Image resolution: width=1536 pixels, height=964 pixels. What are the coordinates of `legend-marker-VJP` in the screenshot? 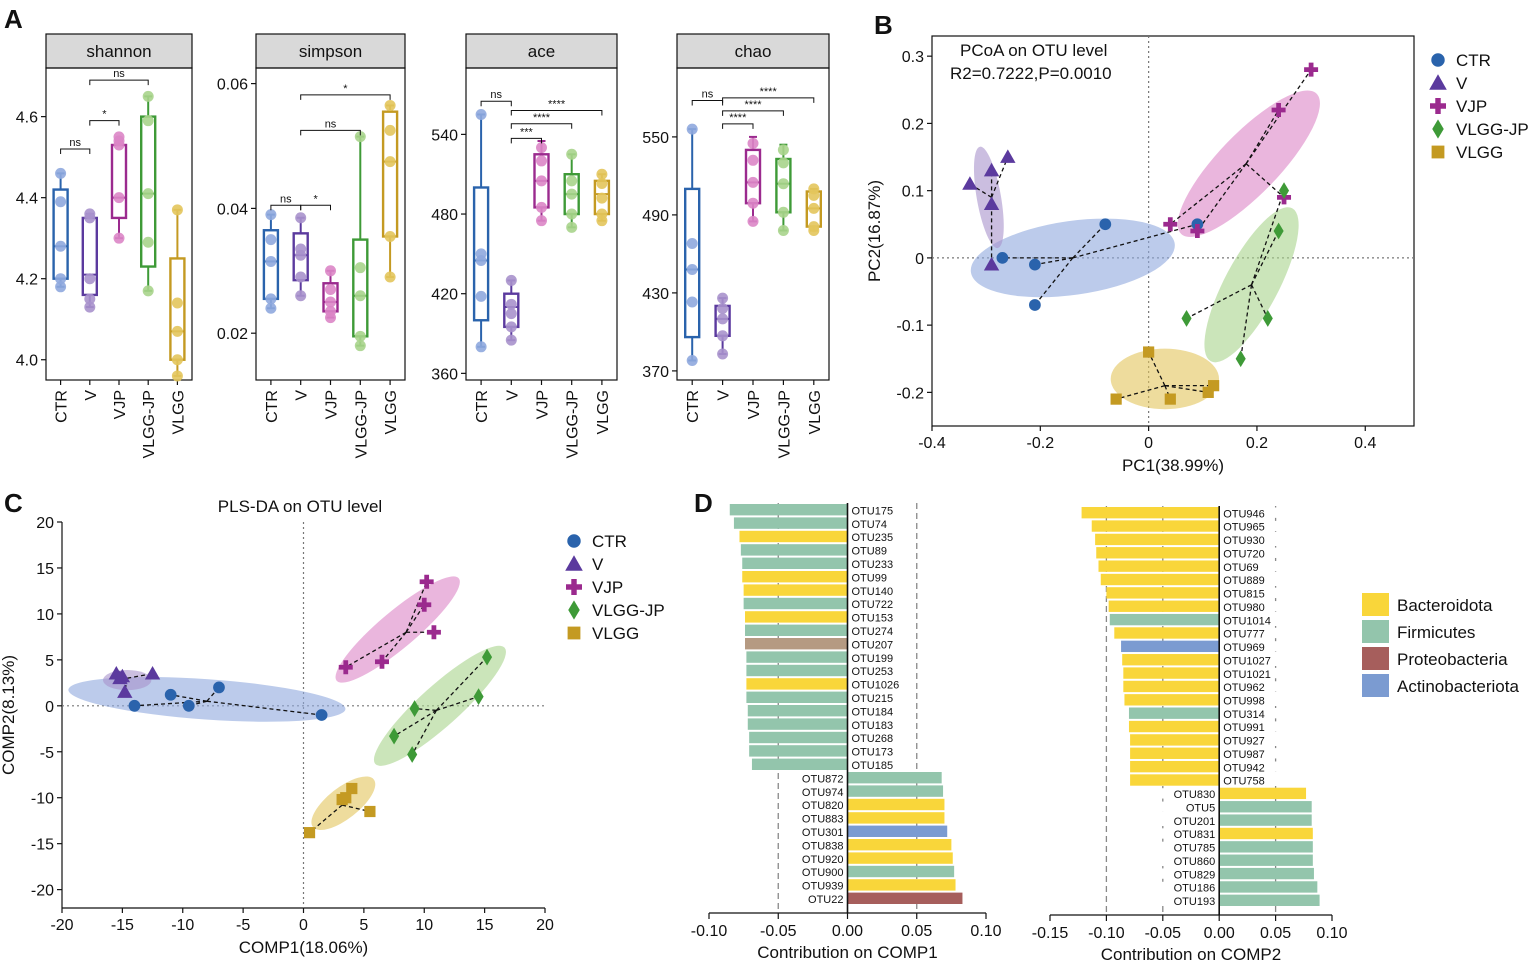 It's located at (574, 587).